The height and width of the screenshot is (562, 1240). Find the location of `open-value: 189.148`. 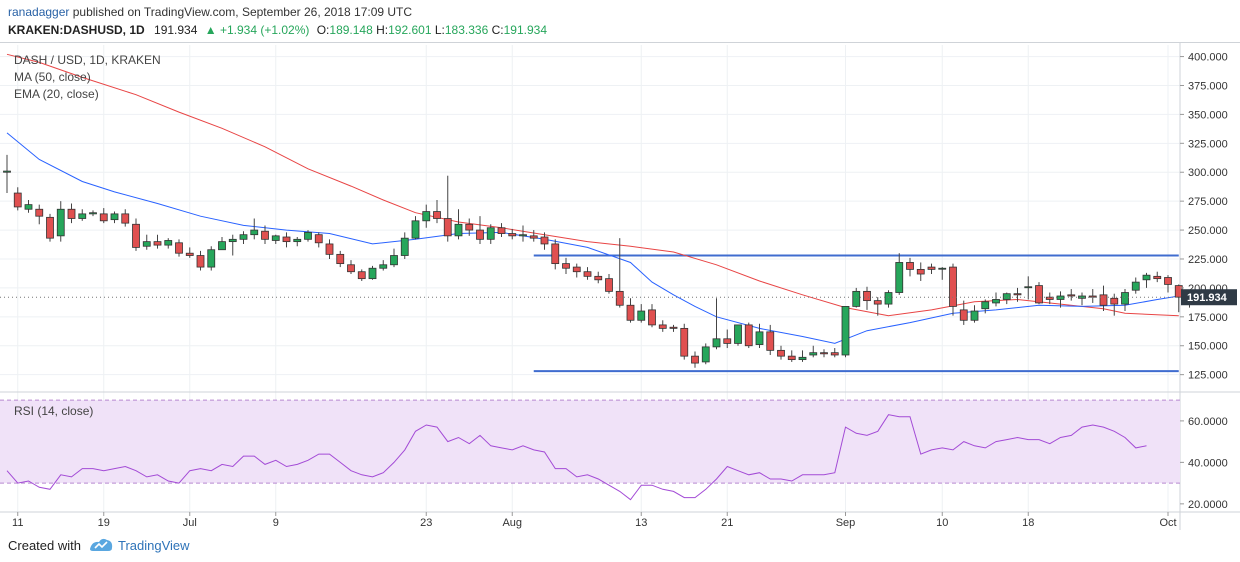

open-value: 189.148 is located at coordinates (351, 30).